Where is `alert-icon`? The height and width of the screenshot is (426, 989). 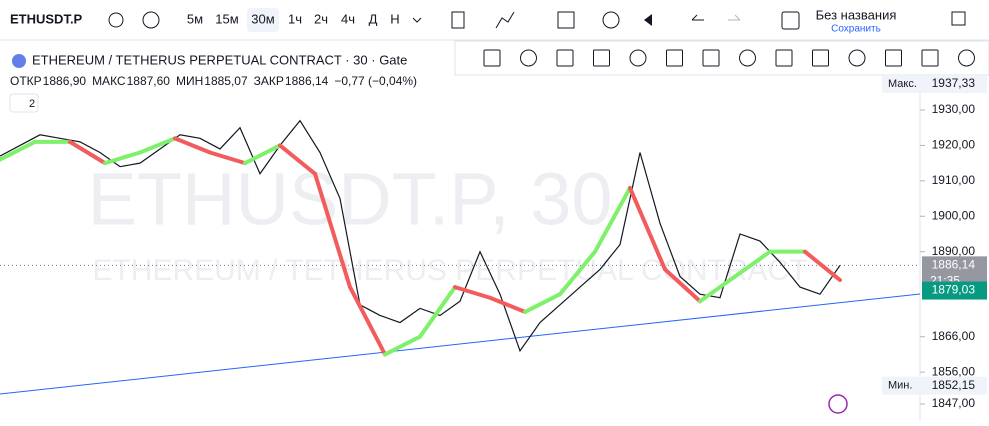 alert-icon is located at coordinates (611, 20).